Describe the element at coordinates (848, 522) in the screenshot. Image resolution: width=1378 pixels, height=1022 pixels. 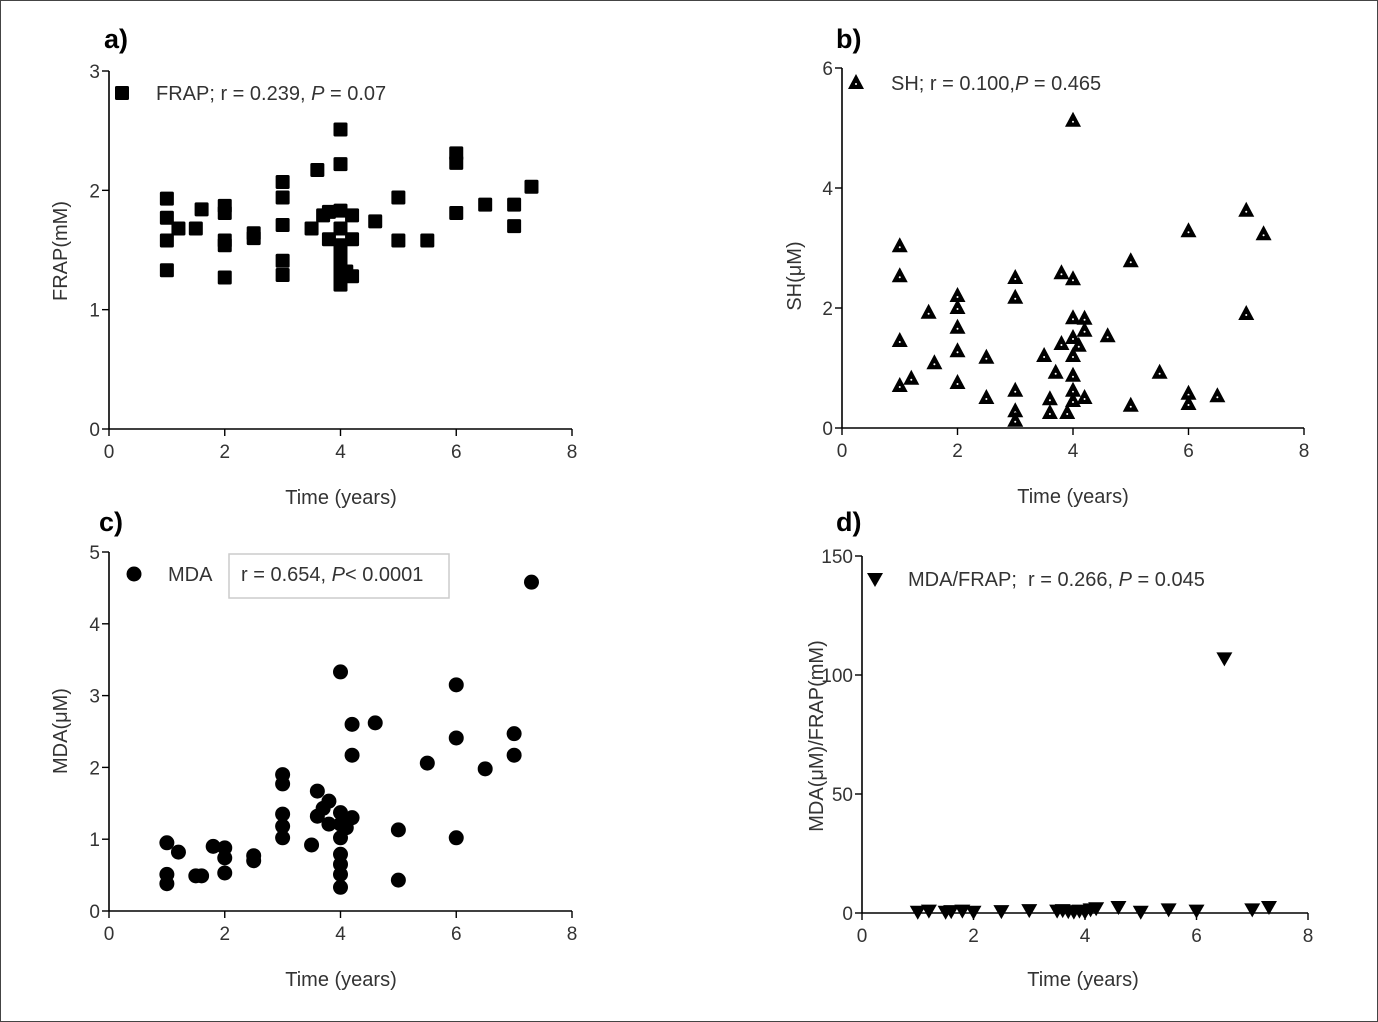
I see `panel-label: d)` at that location.